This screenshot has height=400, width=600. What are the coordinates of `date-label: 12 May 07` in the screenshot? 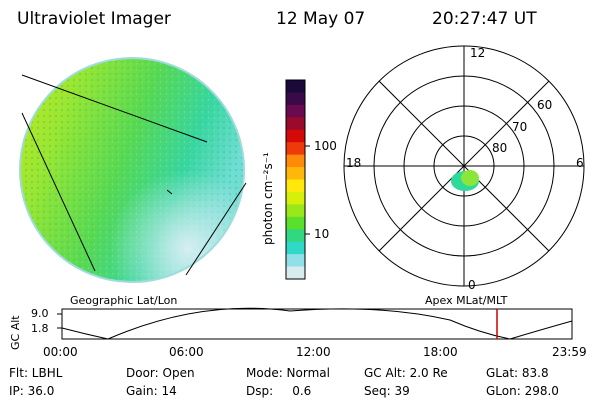 It's located at (321, 19).